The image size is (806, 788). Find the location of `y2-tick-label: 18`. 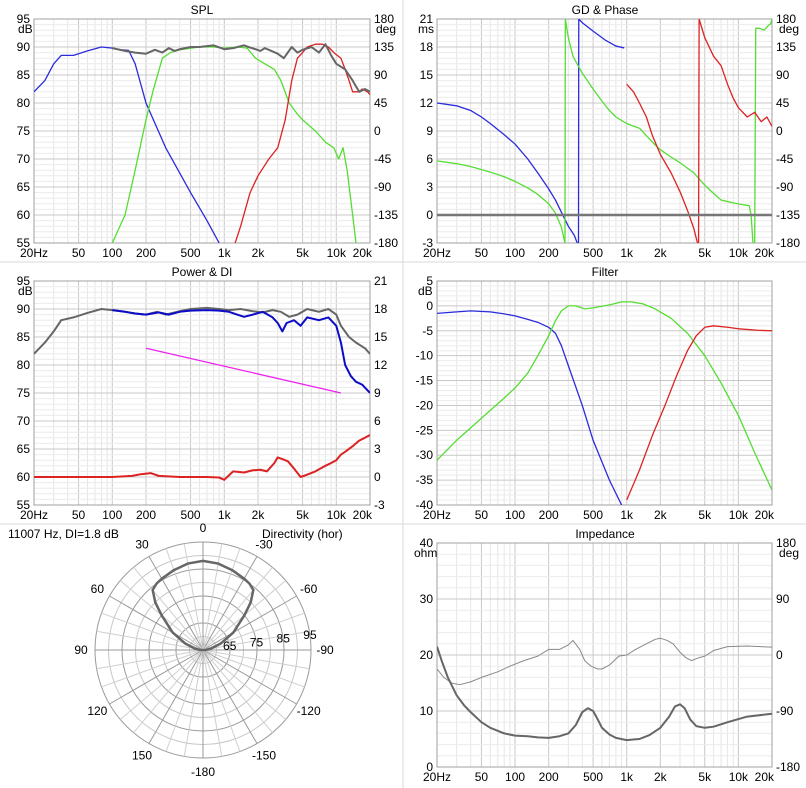

y2-tick-label: 18 is located at coordinates (381, 309).